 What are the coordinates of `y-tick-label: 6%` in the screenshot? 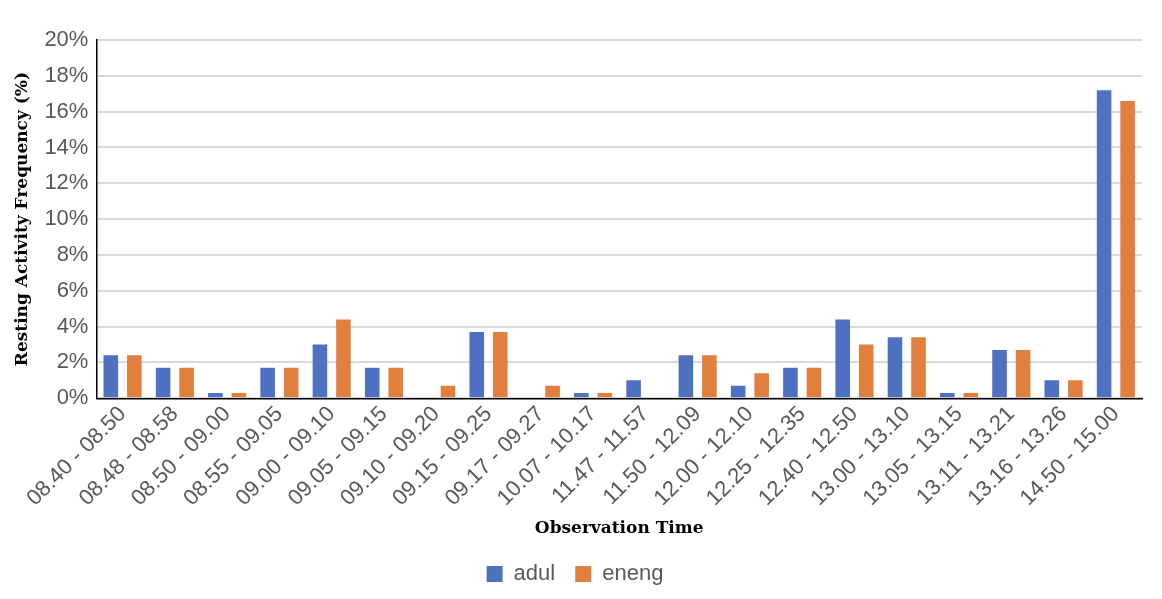 It's located at (72, 289).